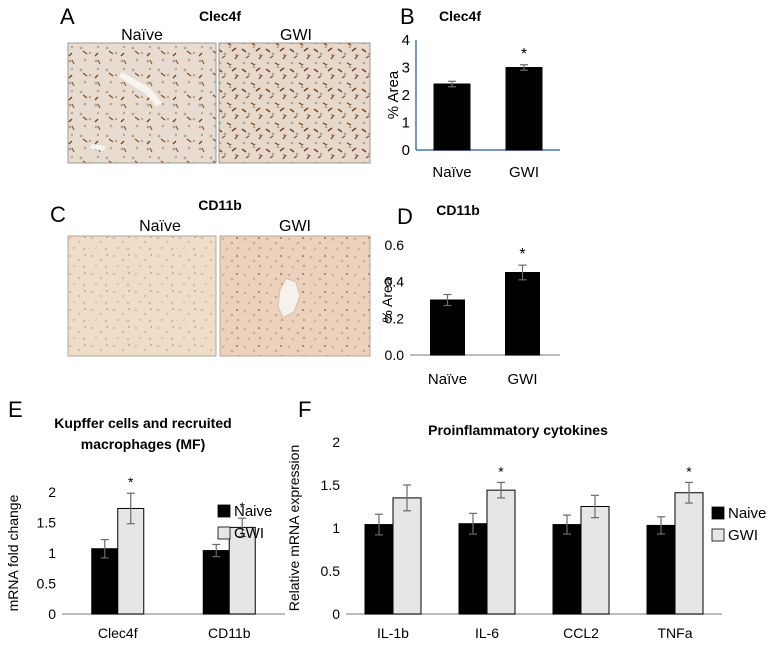  What do you see at coordinates (142, 423) in the screenshot?
I see `chart-title: Kupffer cells and recruited` at bounding box center [142, 423].